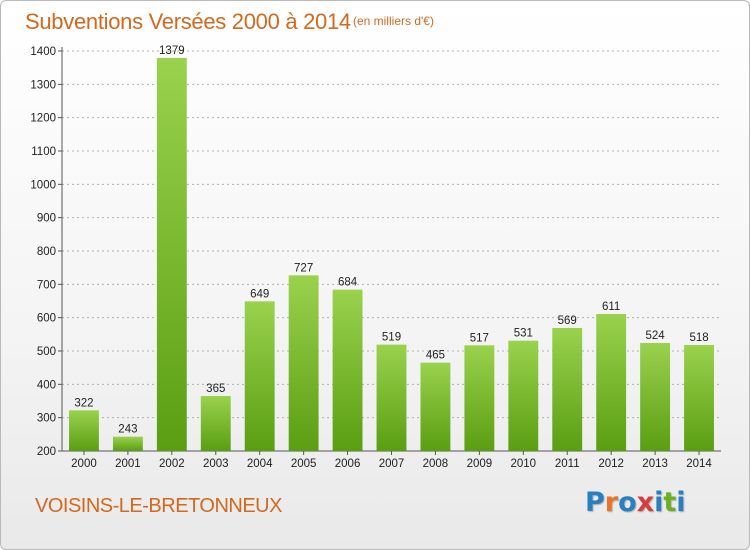  I want to click on data-label-2010: 531, so click(523, 334).